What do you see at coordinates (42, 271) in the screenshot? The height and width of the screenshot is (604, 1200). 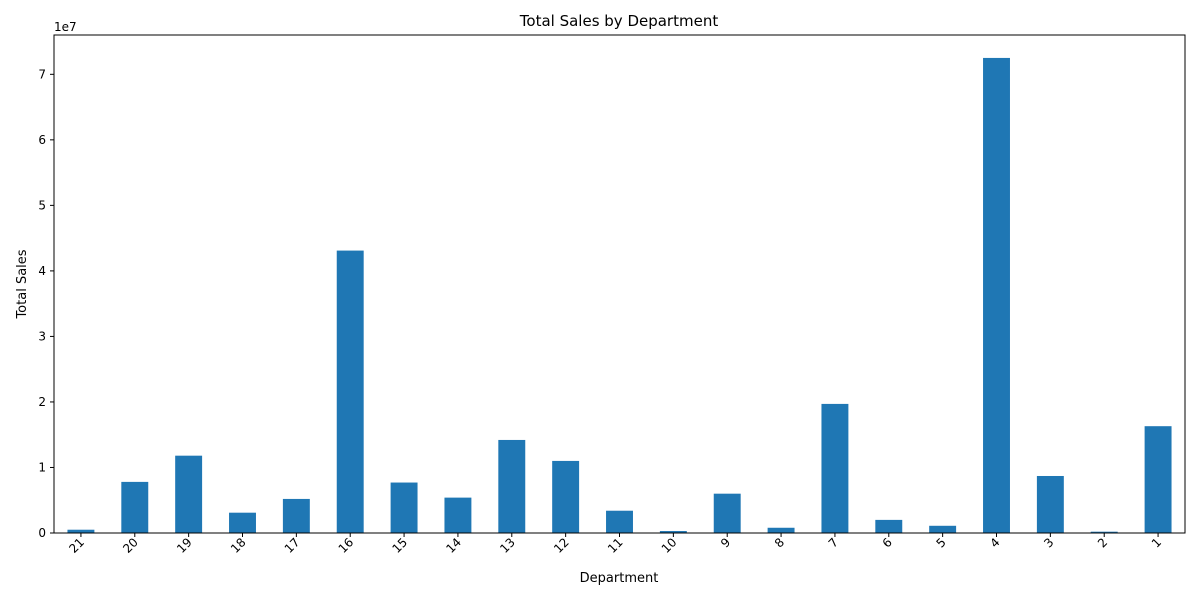 I see `y-tick-label: 4` at bounding box center [42, 271].